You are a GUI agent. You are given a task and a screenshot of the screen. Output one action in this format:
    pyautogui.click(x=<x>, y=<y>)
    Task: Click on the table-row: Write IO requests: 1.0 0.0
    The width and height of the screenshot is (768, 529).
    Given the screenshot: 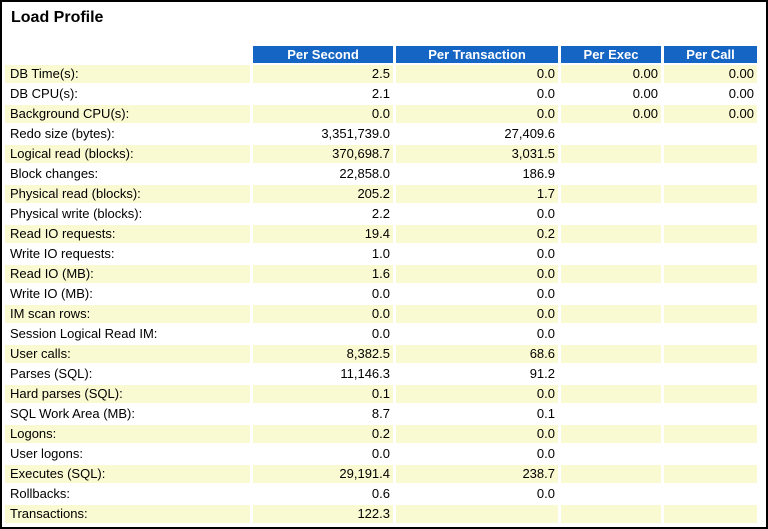 What is the action you would take?
    pyautogui.click(x=381, y=254)
    